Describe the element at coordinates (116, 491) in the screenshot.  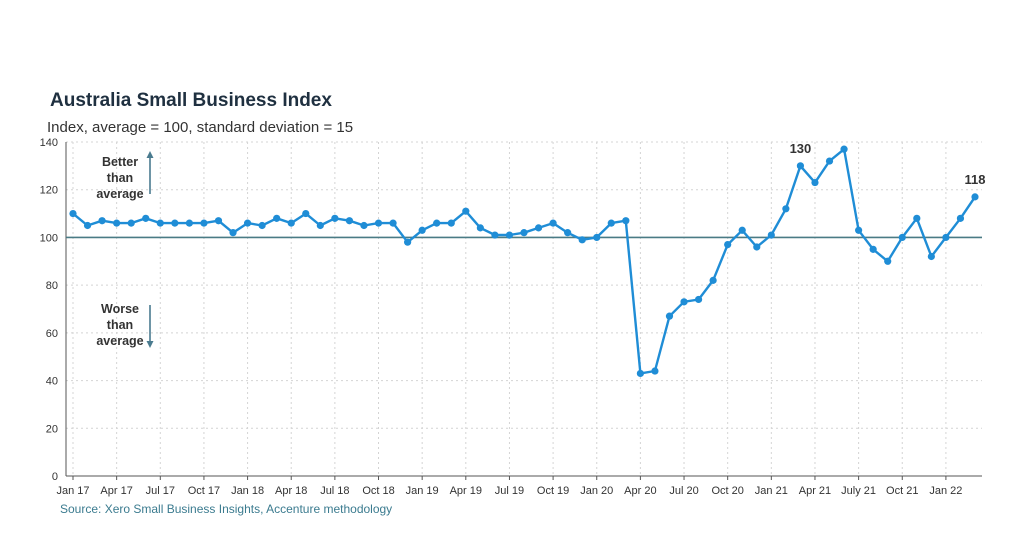
I see `x-tick-label: Apr 17` at that location.